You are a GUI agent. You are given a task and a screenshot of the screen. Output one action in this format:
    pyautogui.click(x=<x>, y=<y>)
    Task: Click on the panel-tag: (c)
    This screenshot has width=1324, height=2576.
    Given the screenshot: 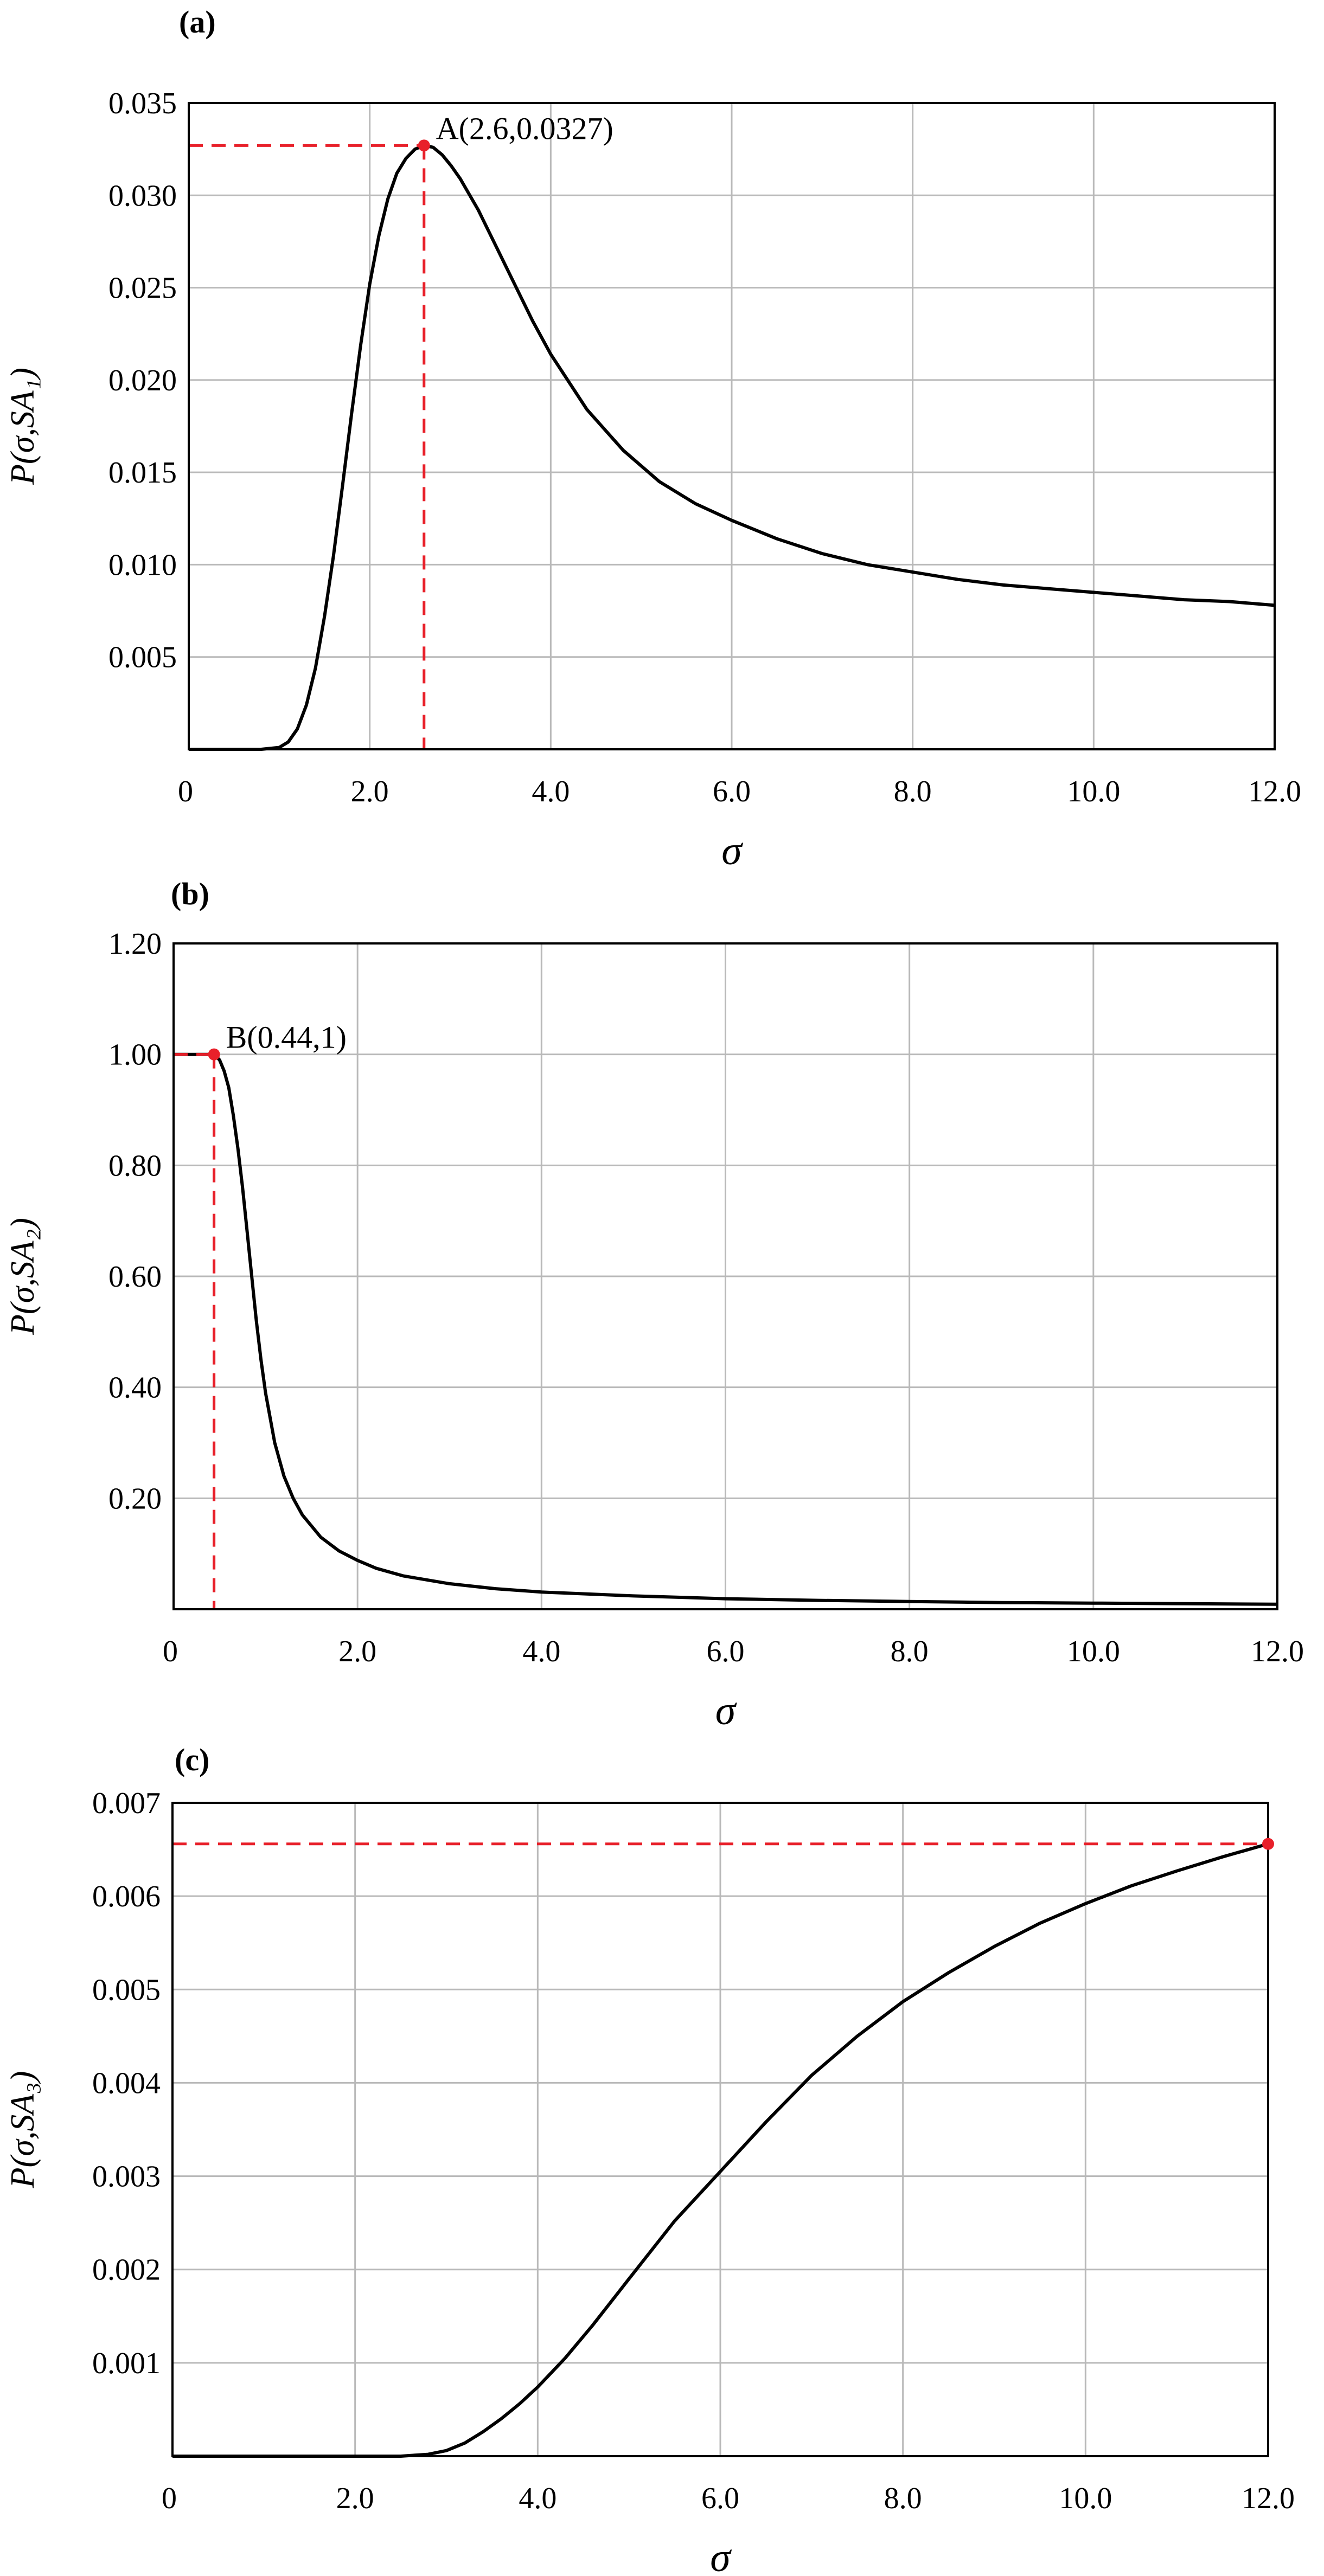 What is the action you would take?
    pyautogui.click(x=192, y=1759)
    